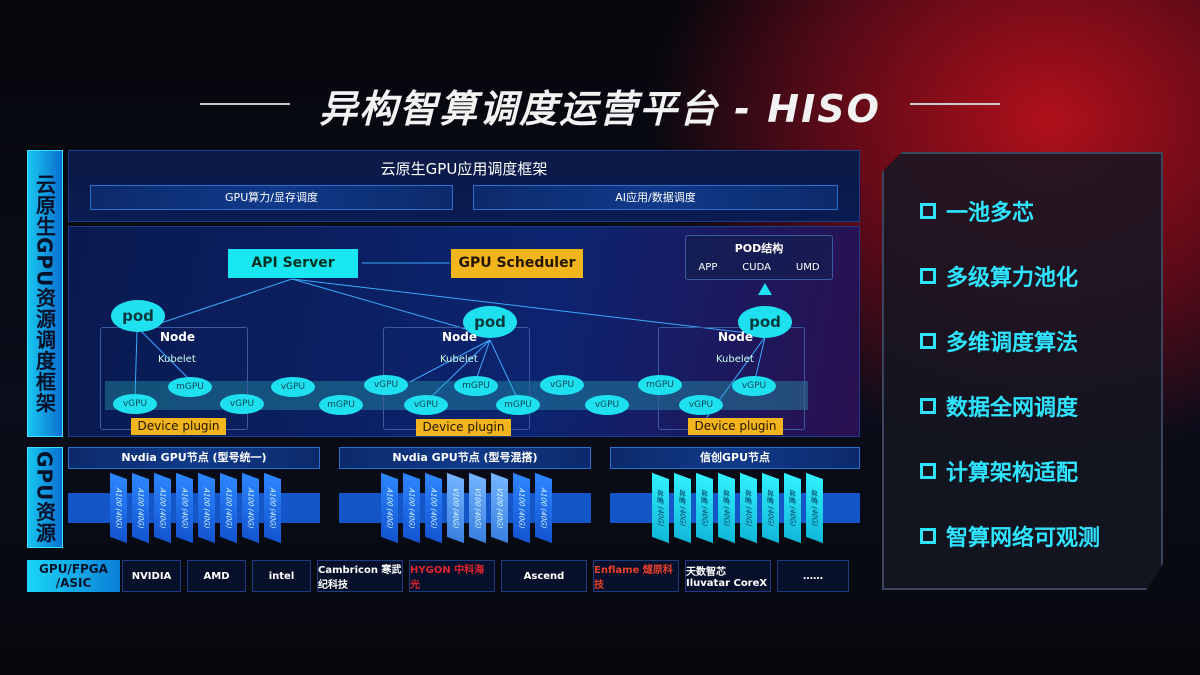 The height and width of the screenshot is (675, 1200). Describe the element at coordinates (990, 213) in the screenshot. I see `feature-label: 一池多芯` at that location.